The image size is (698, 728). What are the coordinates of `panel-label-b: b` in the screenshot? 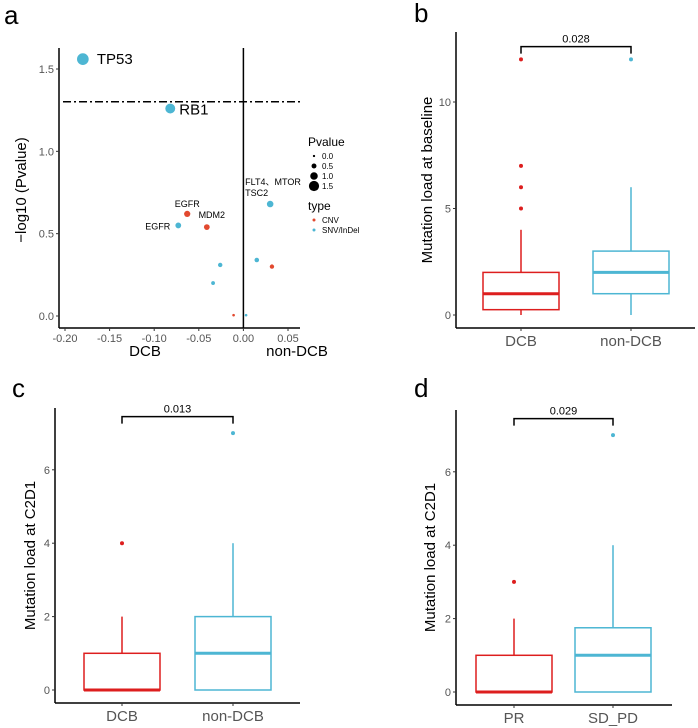 It's located at (421, 14).